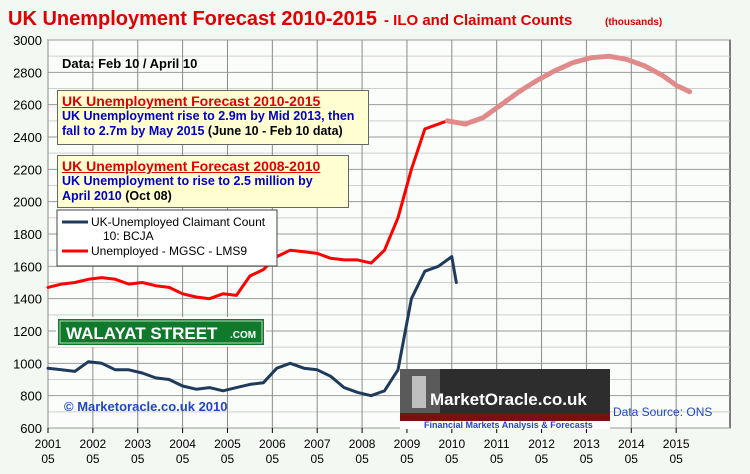  What do you see at coordinates (27, 363) in the screenshot?
I see `y-tick-label: 1000` at bounding box center [27, 363].